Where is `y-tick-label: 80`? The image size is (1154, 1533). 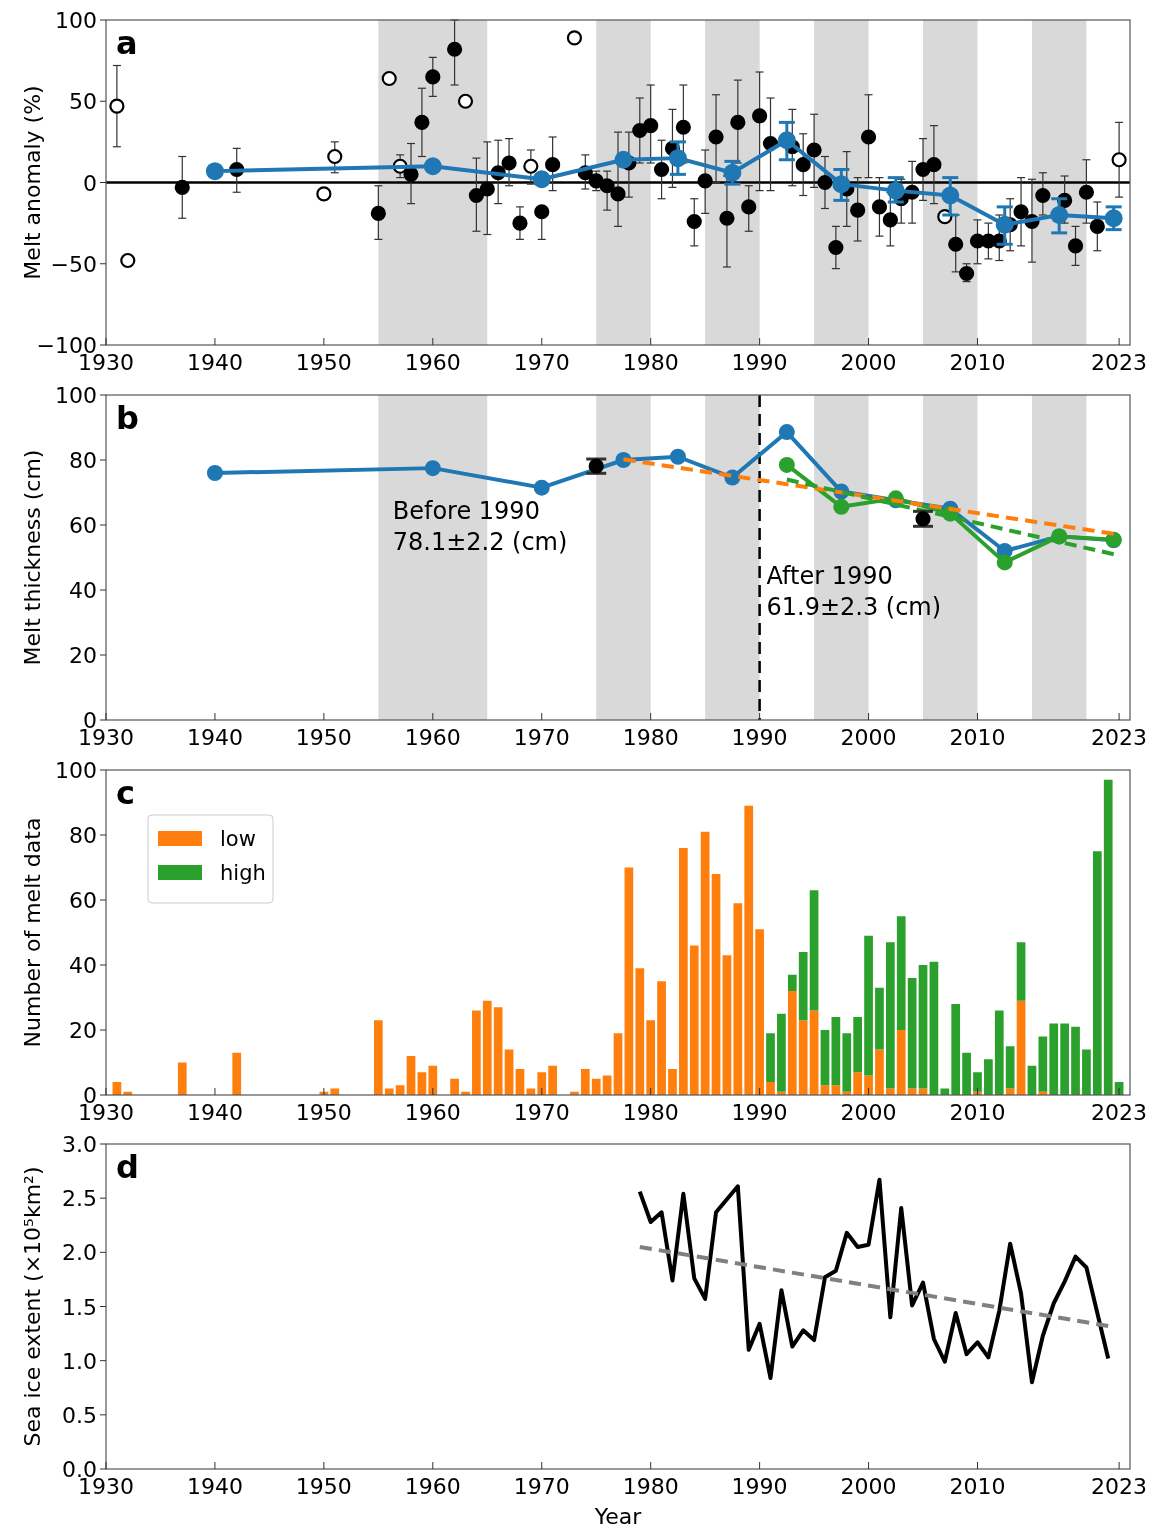 y-tick-label: 80 is located at coordinates (83, 460).